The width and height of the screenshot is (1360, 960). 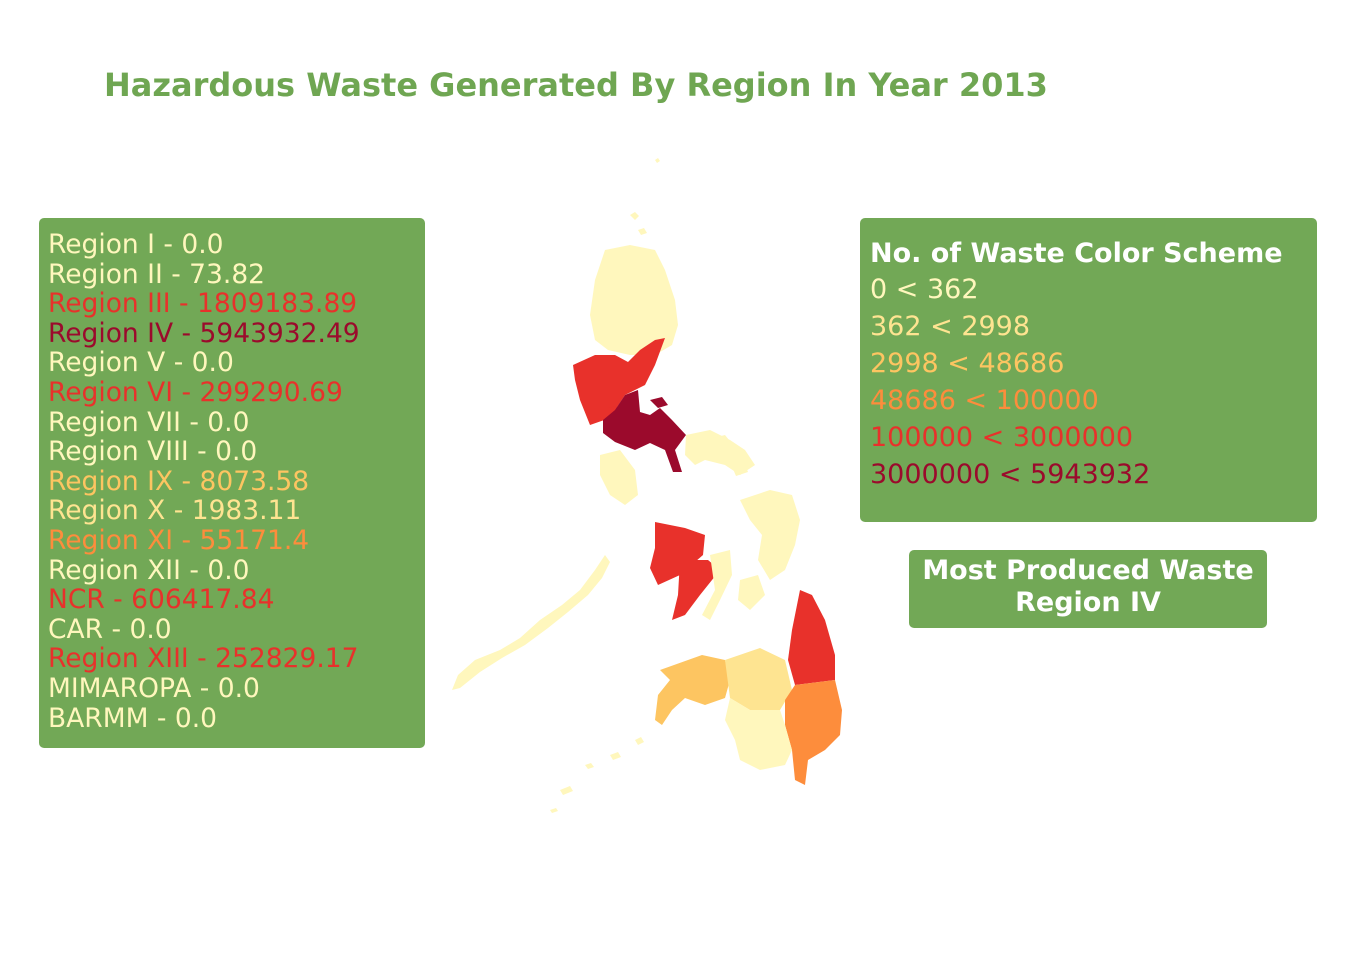 I want to click on region-value-item: Region IV - 5943932.49, so click(x=204, y=333).